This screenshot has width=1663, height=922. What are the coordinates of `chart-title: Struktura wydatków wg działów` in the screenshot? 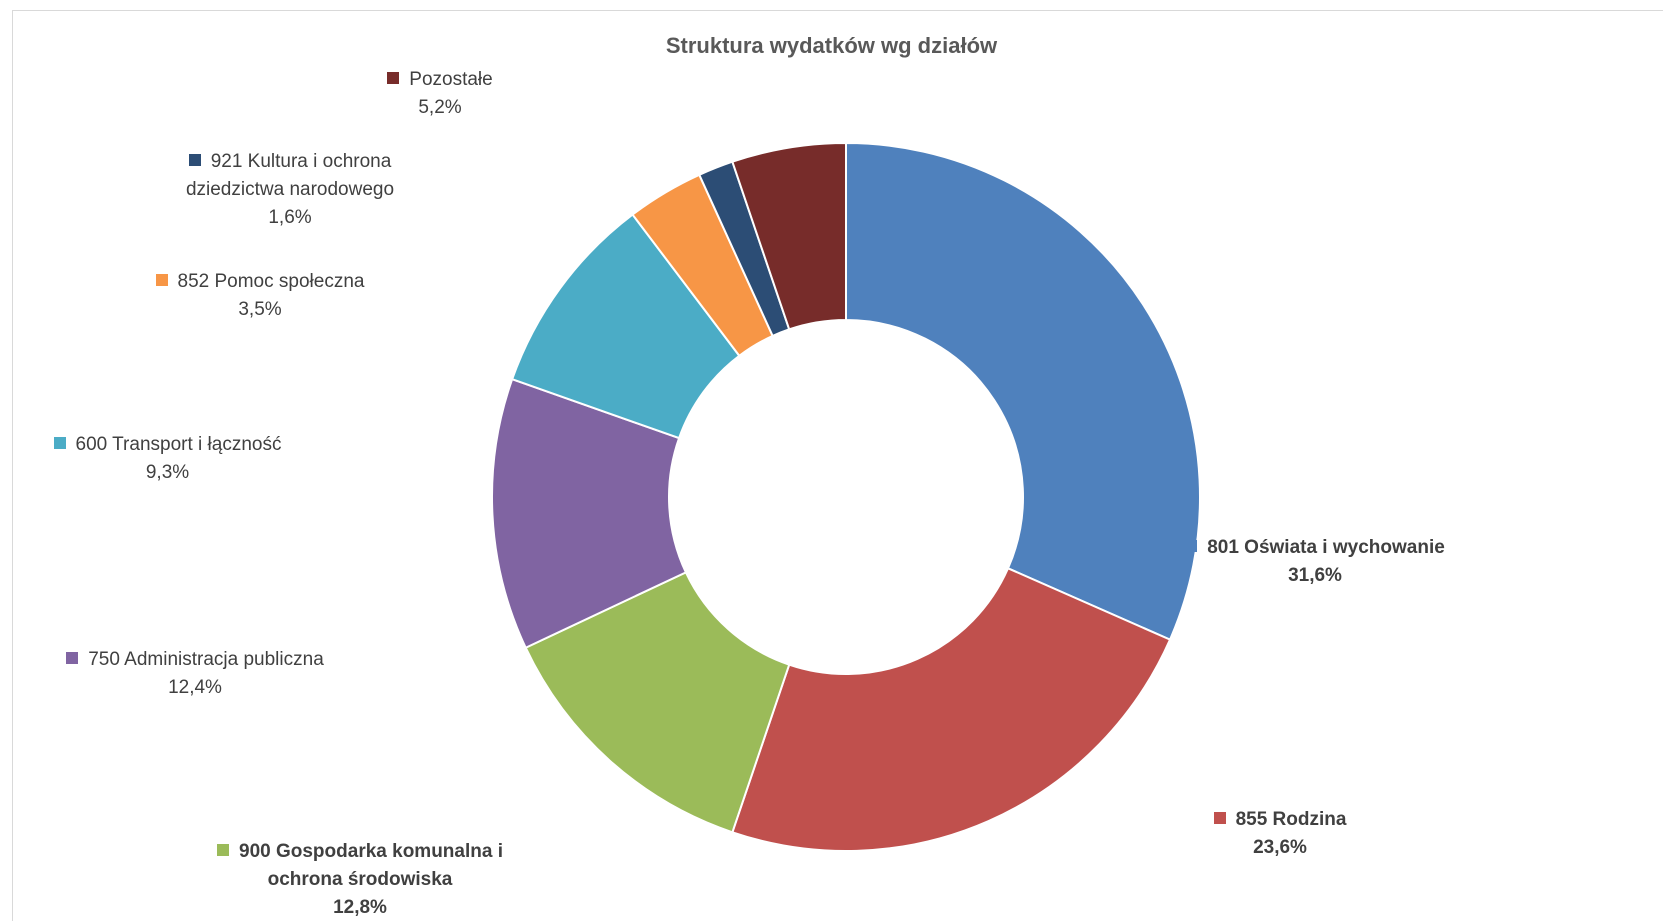 It's located at (831, 45).